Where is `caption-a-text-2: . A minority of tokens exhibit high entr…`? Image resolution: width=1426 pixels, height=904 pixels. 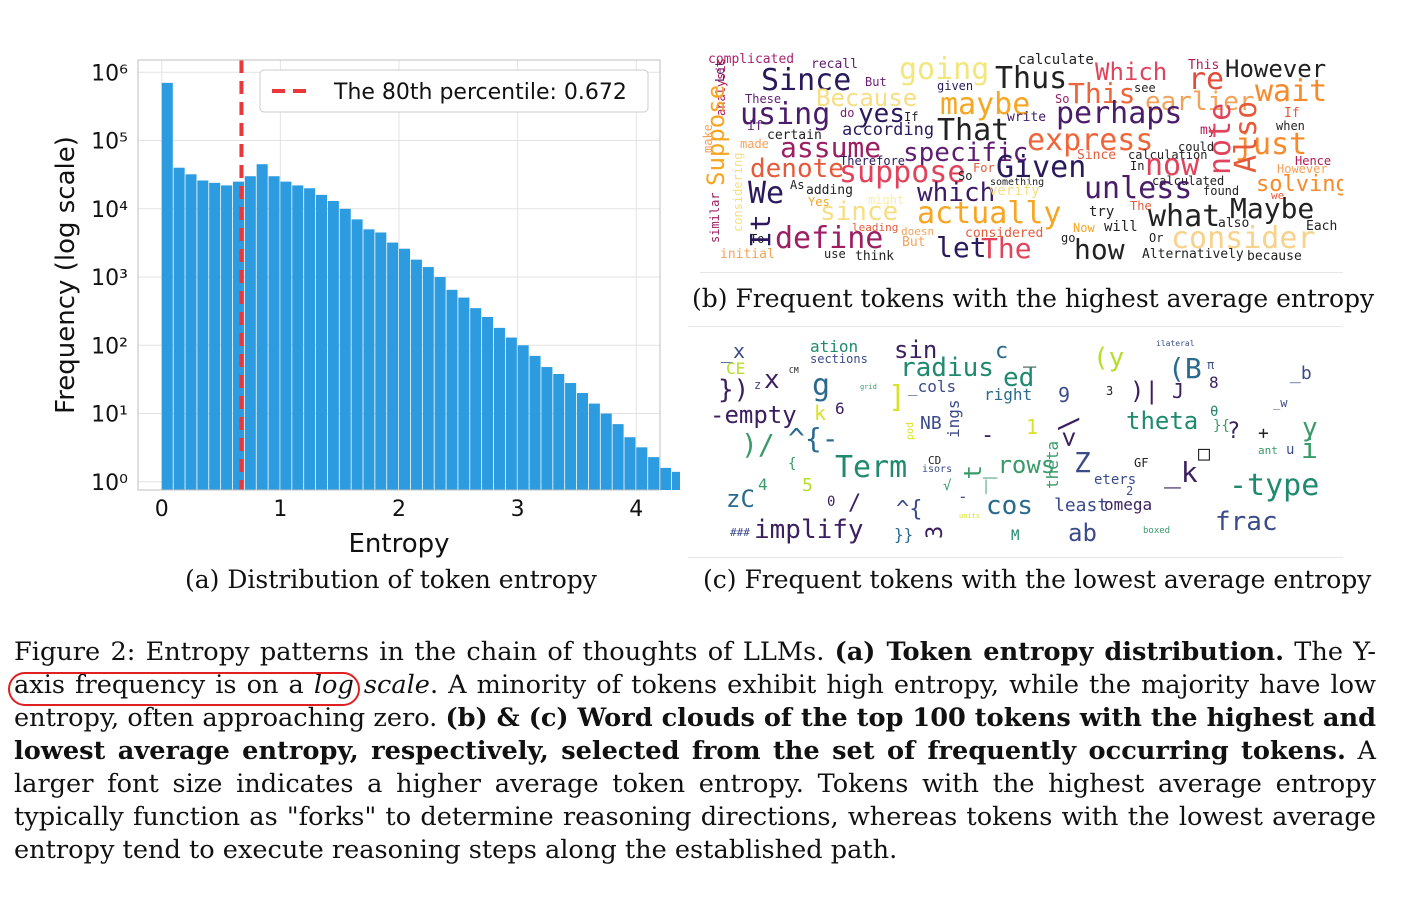
caption-a-text-2: . A minority of tokens exhibit high entr… is located at coordinates (695, 701).